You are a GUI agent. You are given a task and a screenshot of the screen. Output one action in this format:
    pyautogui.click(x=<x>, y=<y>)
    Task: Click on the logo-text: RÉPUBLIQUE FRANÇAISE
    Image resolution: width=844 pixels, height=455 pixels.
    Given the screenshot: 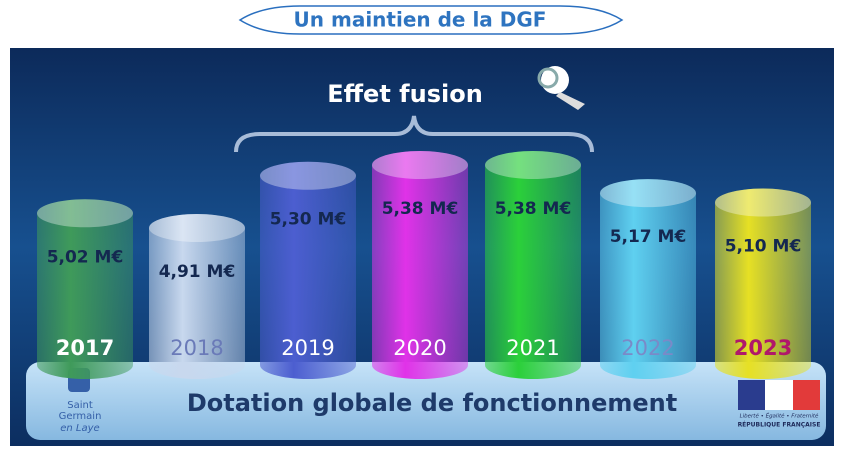 What is the action you would take?
    pyautogui.click(x=779, y=425)
    